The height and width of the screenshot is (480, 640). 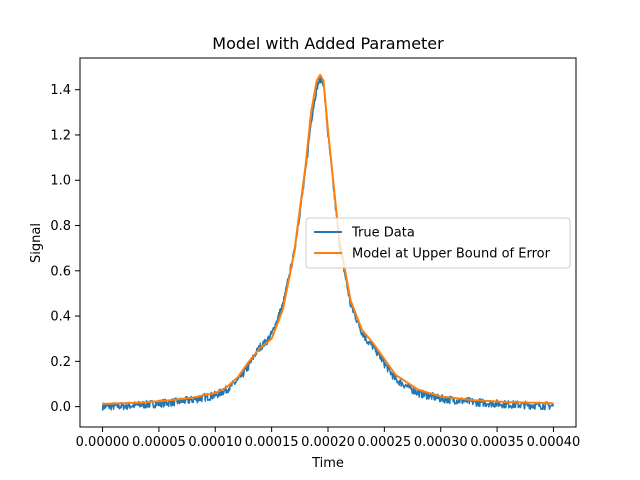 I want to click on y-tick-label: 1.2, so click(x=60, y=135).